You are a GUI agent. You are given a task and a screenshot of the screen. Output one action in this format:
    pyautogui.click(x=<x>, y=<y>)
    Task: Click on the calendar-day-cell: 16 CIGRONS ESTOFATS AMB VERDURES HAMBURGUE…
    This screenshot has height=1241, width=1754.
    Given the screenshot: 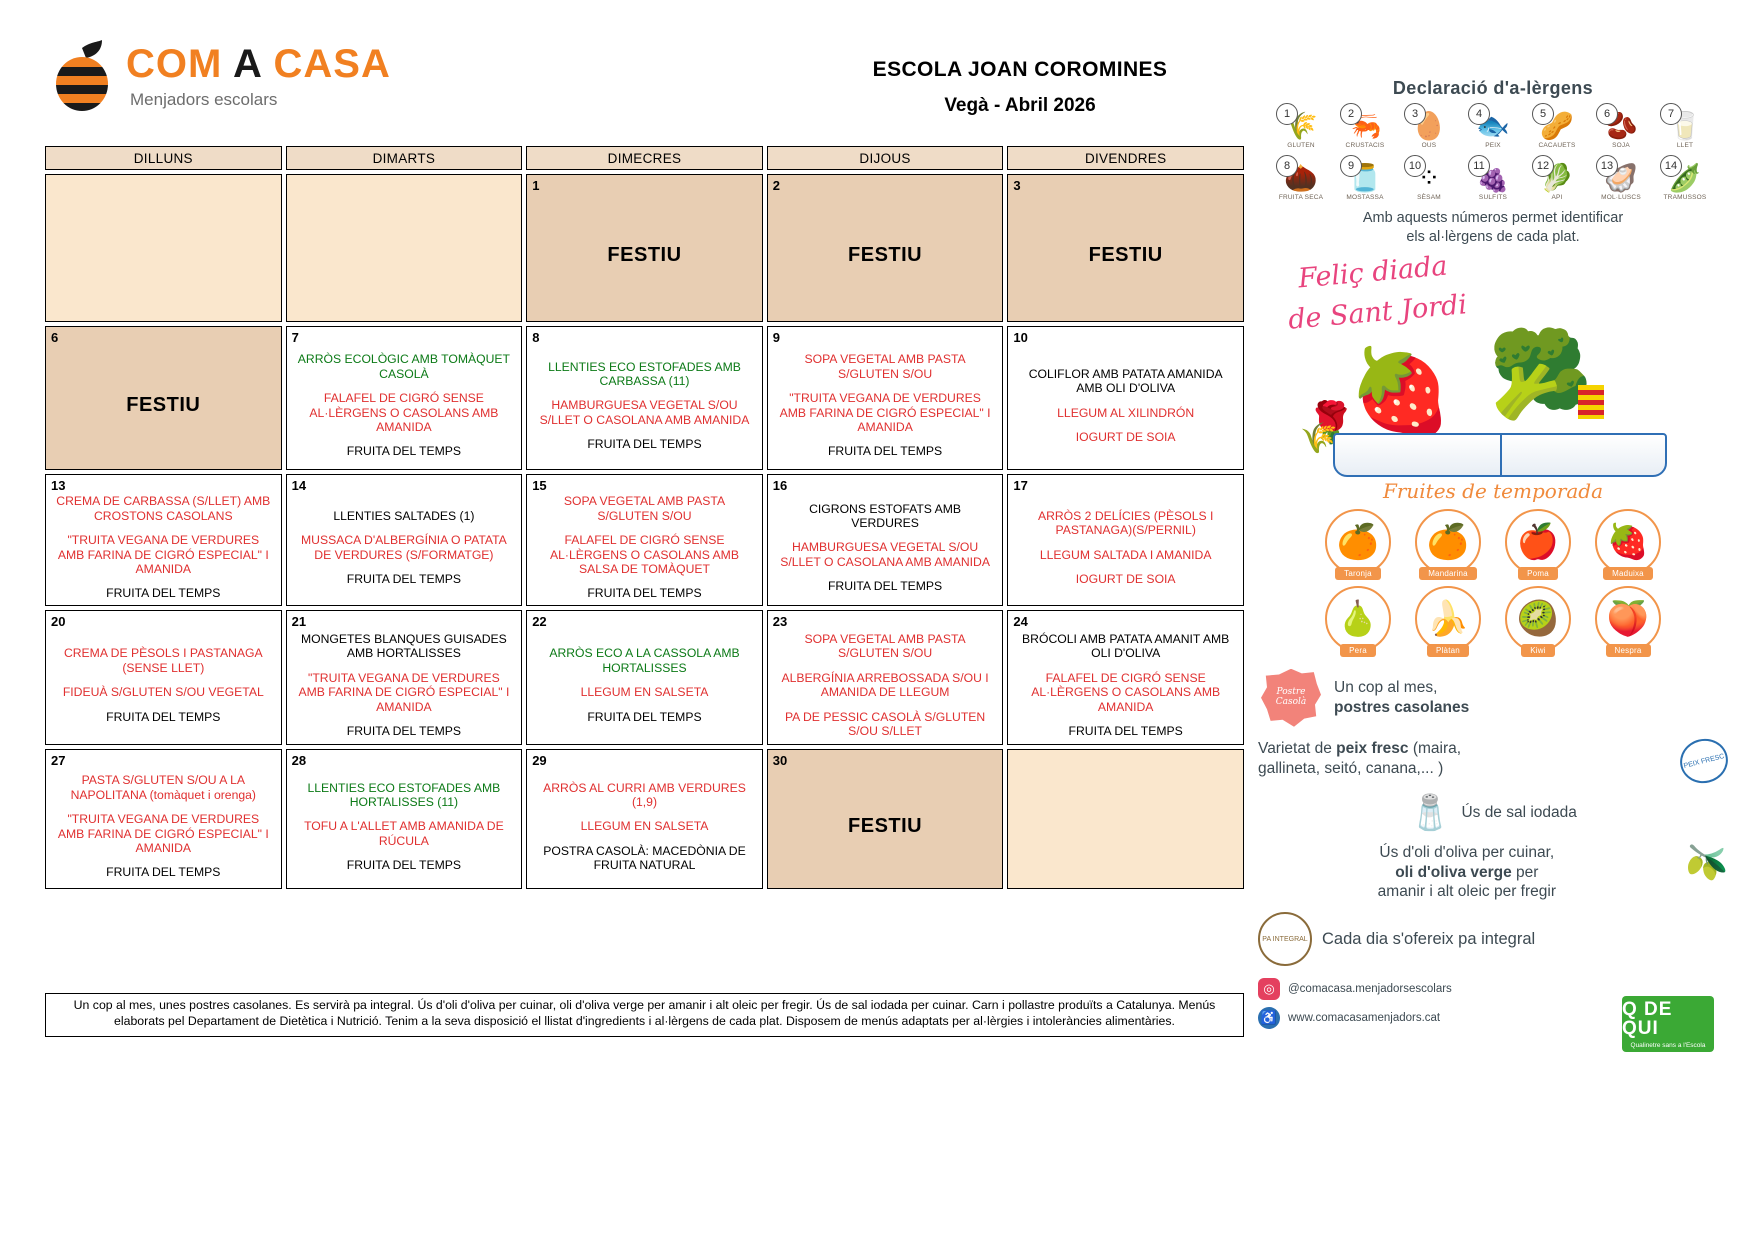 What is the action you would take?
    pyautogui.click(x=885, y=540)
    